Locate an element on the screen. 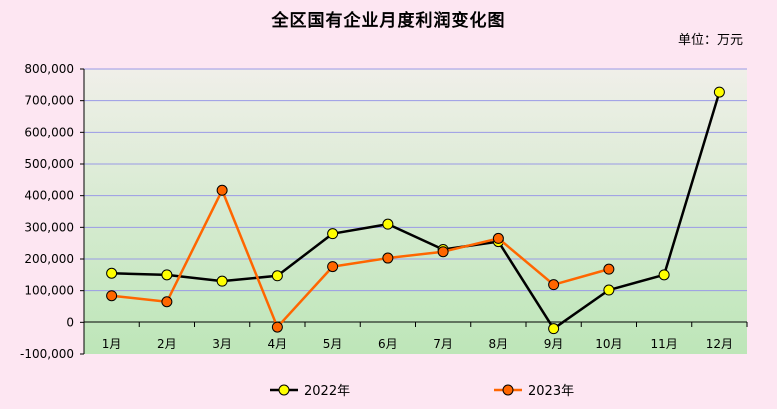 This screenshot has height=409, width=777. chart-title: 全区国有企业月度利润变化图 is located at coordinates (388, 21).